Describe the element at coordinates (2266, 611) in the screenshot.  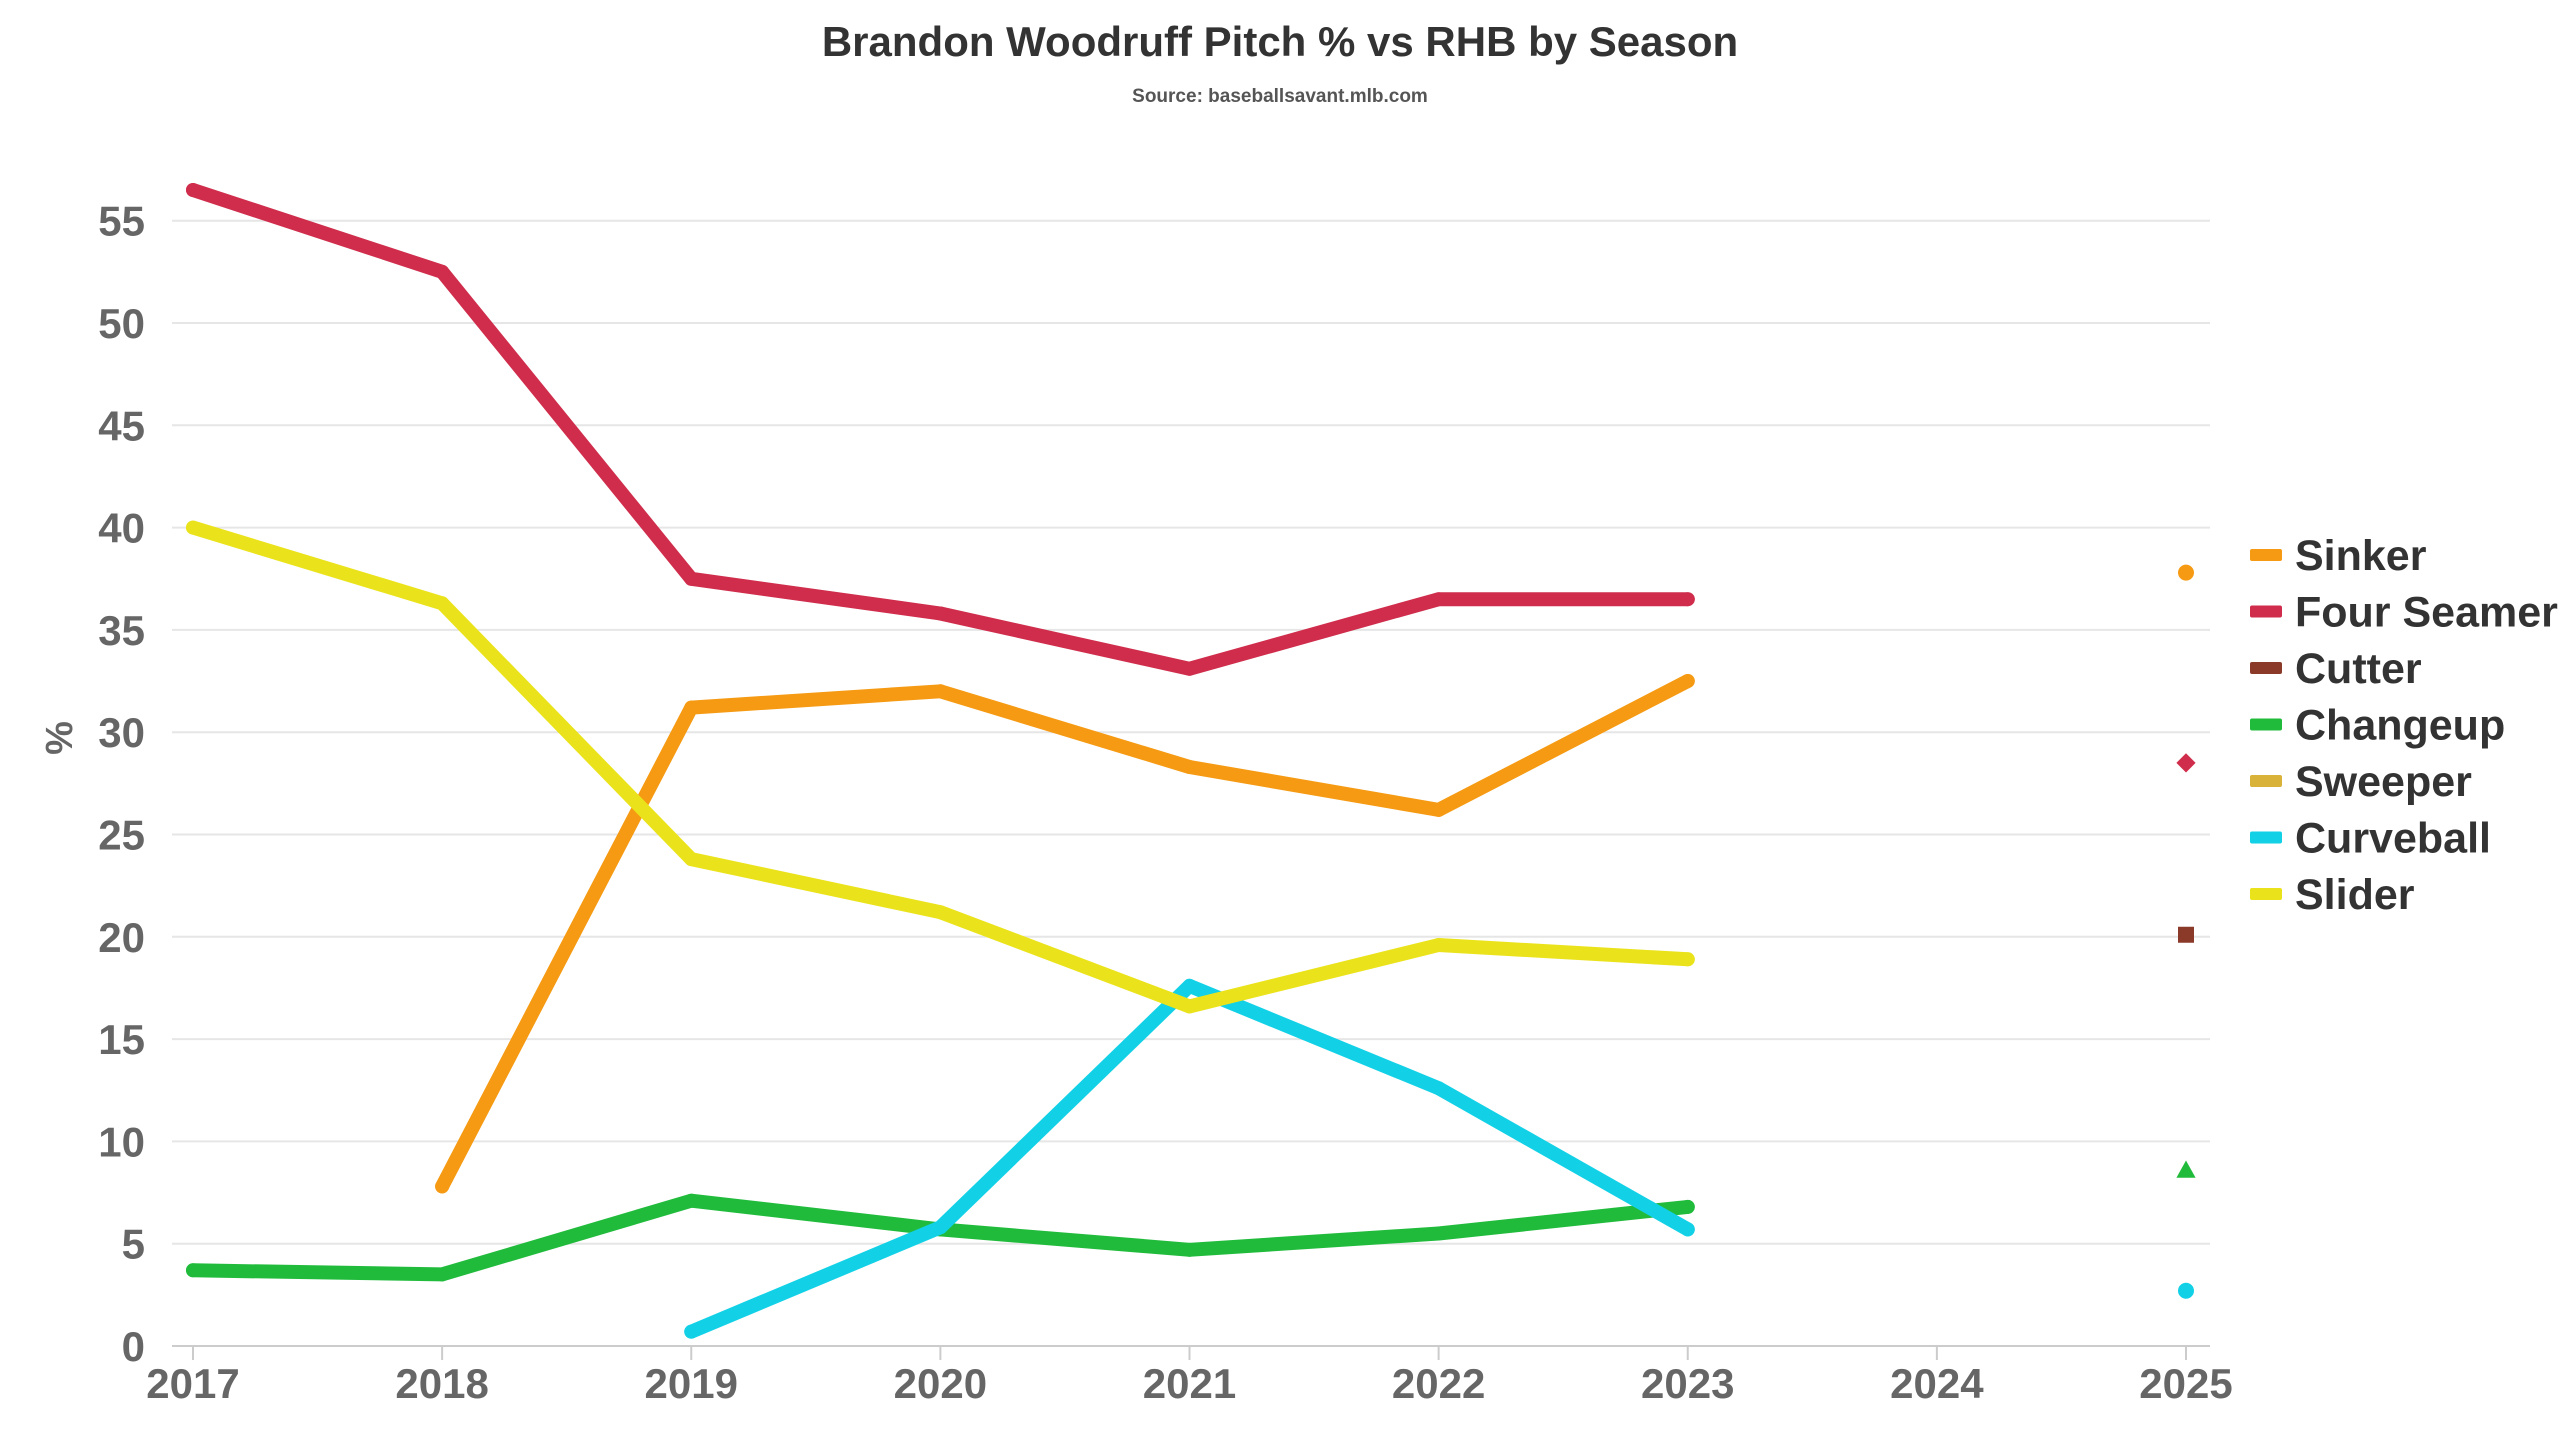
I see `legend-swatch-four-seamer` at that location.